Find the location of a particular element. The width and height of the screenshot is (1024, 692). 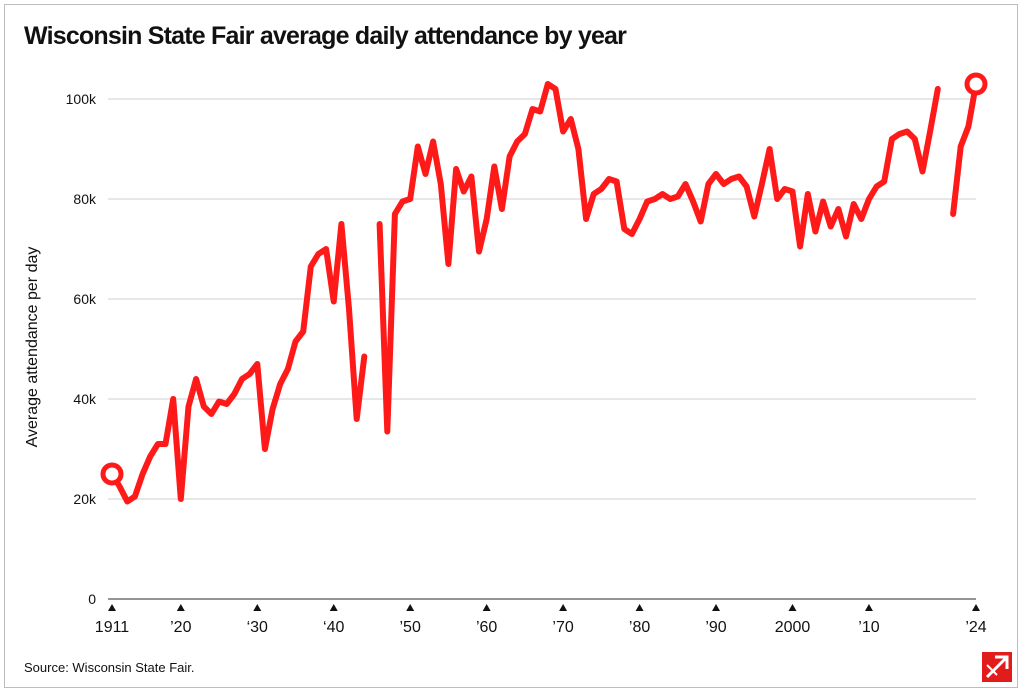

y-tick-label: 60k is located at coordinates (85, 299).